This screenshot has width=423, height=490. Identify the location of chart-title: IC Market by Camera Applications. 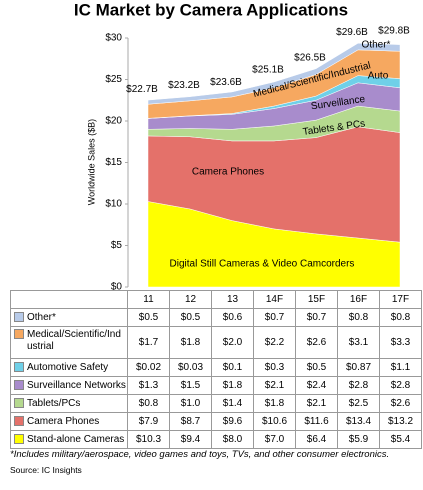
(211, 9).